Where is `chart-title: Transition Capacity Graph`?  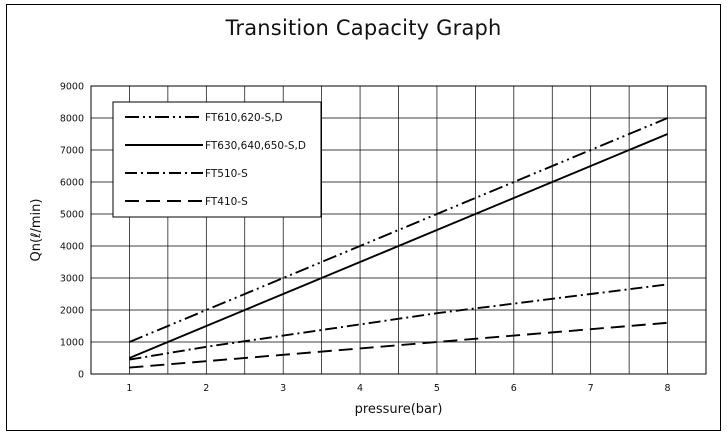
chart-title: Transition Capacity Graph is located at coordinates (363, 28).